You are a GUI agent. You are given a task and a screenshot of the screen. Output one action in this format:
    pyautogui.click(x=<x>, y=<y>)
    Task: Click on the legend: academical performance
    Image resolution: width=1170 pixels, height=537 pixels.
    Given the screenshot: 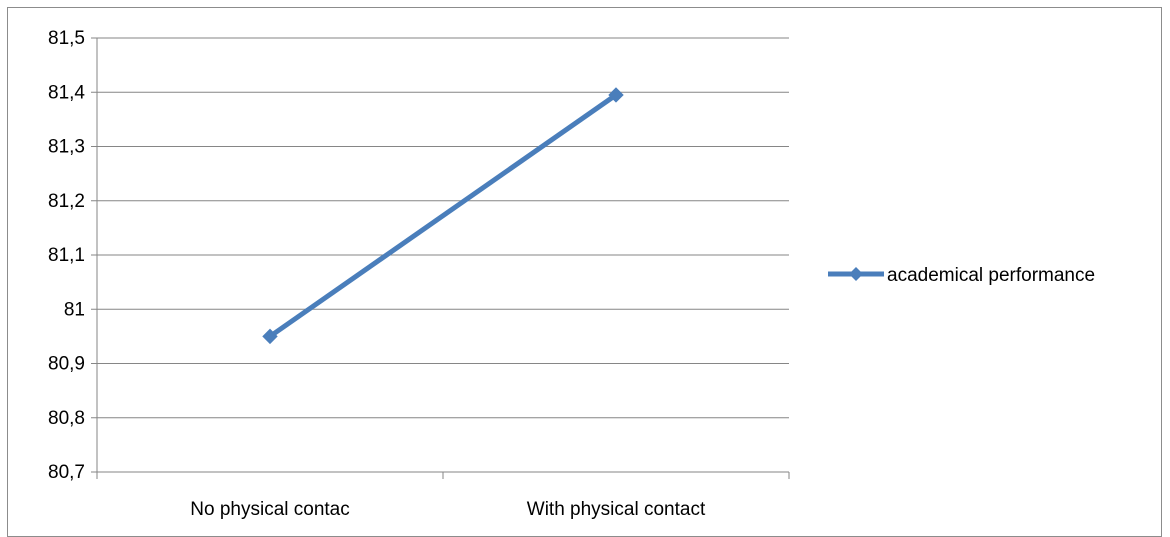 What is the action you would take?
    pyautogui.click(x=961, y=275)
    